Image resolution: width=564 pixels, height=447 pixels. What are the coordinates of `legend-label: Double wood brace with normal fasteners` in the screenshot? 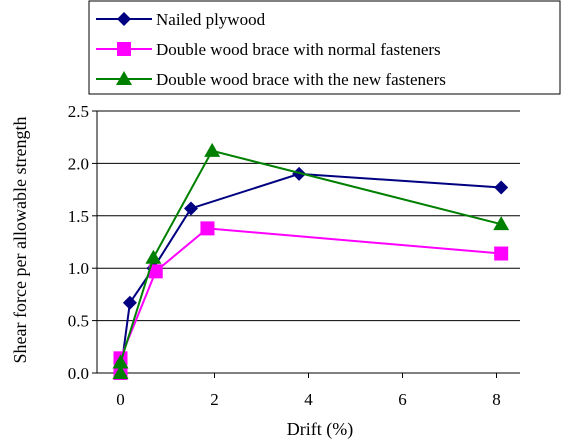 It's located at (298, 49).